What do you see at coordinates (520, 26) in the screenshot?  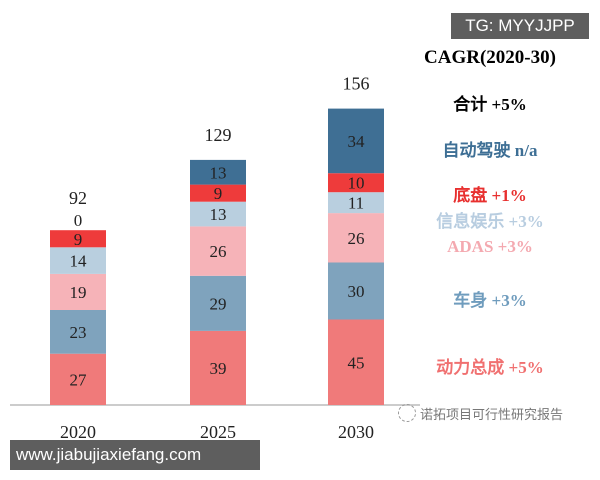 I see `watermark-top: TG: MYYJJPP` at bounding box center [520, 26].